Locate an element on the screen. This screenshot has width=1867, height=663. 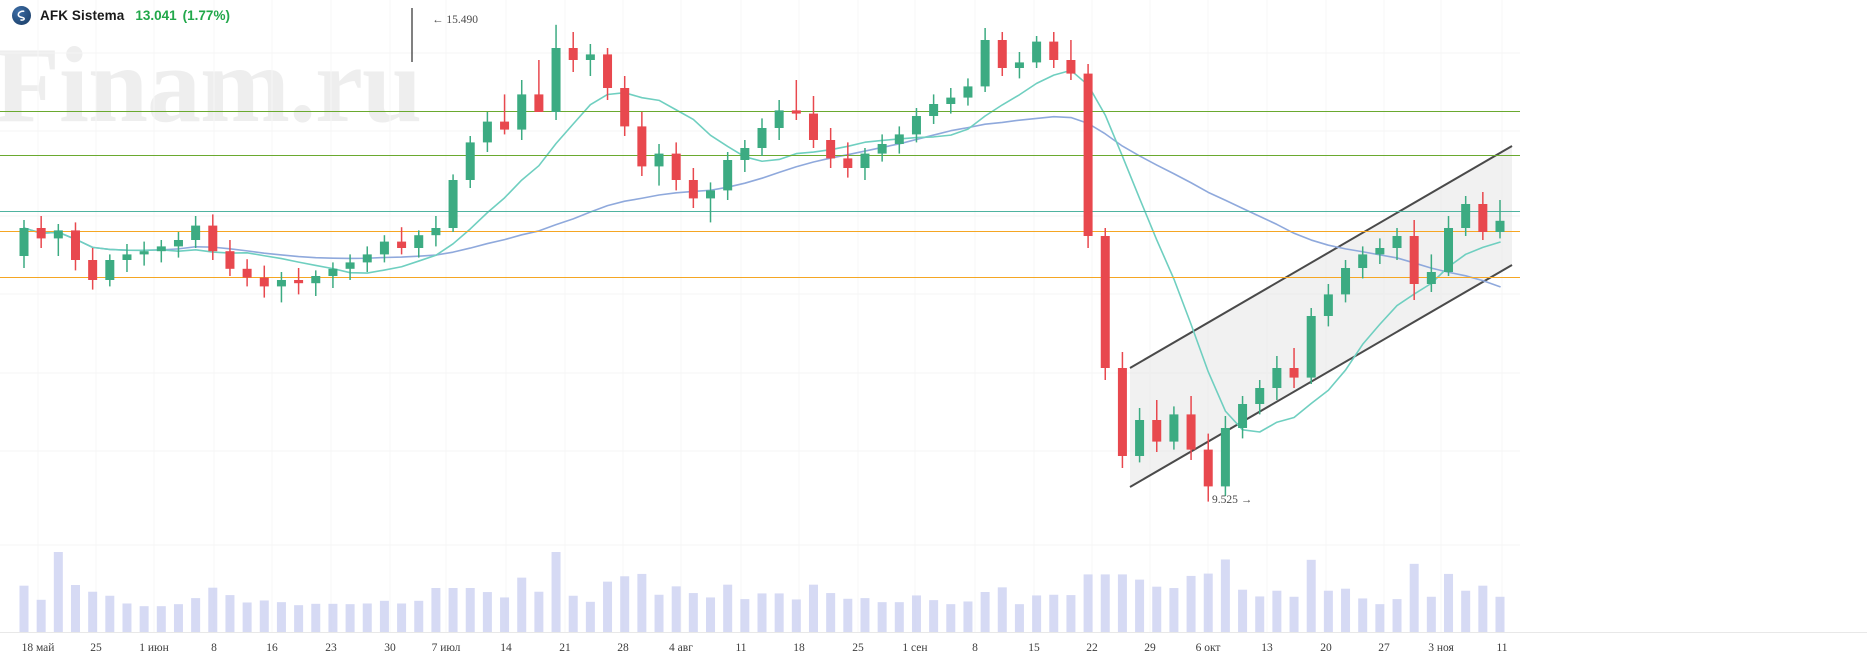
time-tick: 4 авг is located at coordinates (681, 648).